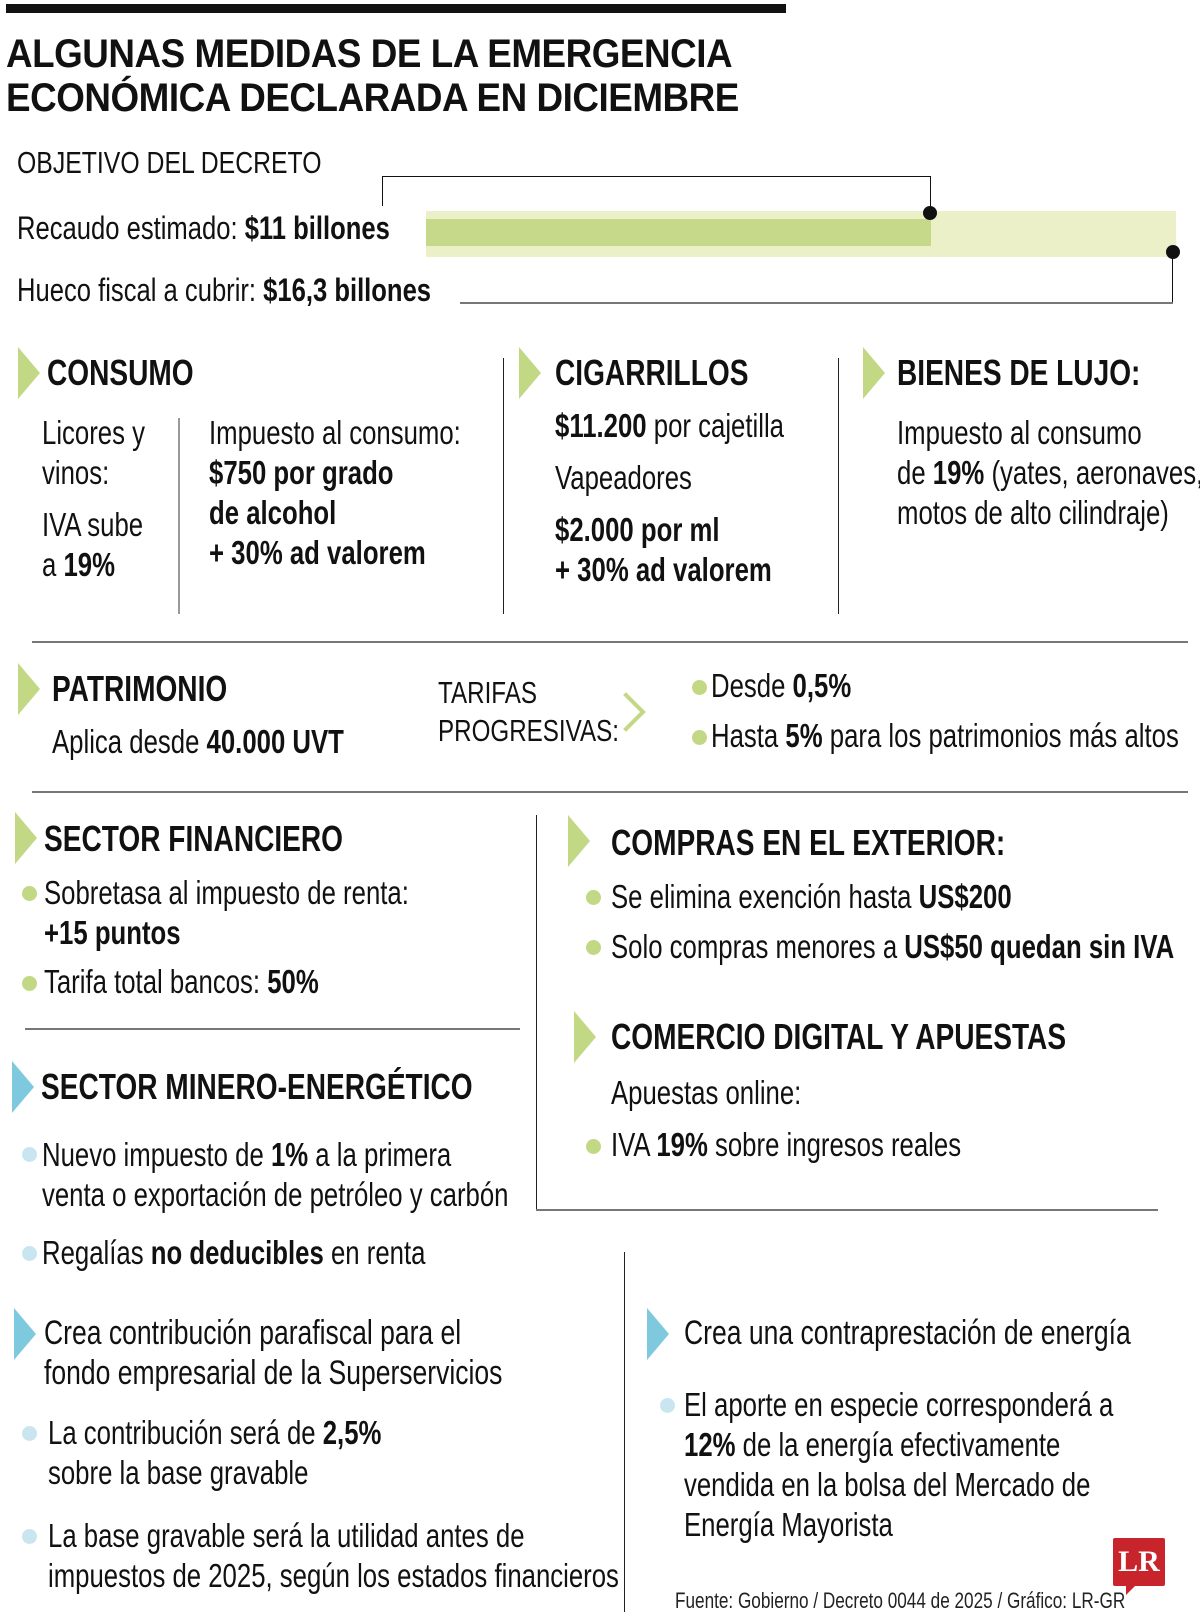 The width and height of the screenshot is (1200, 1619). Describe the element at coordinates (788, 1524) in the screenshot. I see `text: Energía Mayorista` at that location.